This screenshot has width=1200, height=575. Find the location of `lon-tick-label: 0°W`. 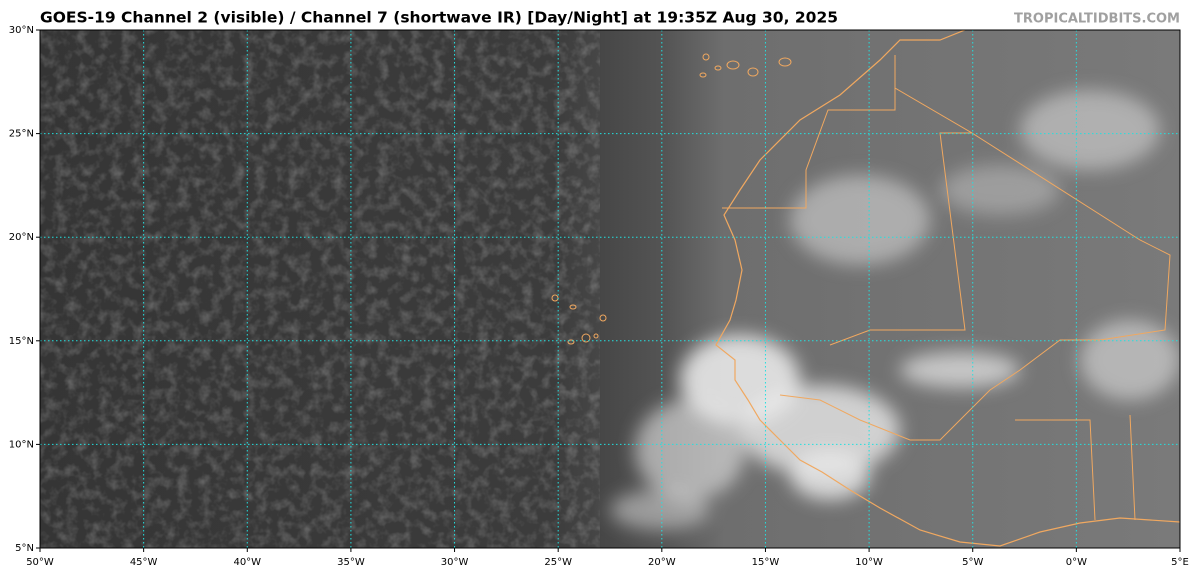

lon-tick-label: 0°W is located at coordinates (1076, 562).